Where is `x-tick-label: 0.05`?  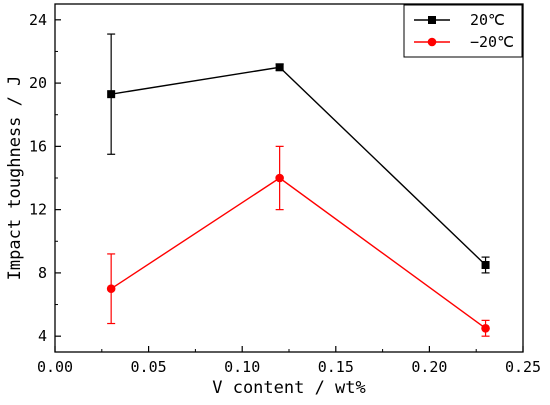
x-tick-label: 0.05 is located at coordinates (149, 367).